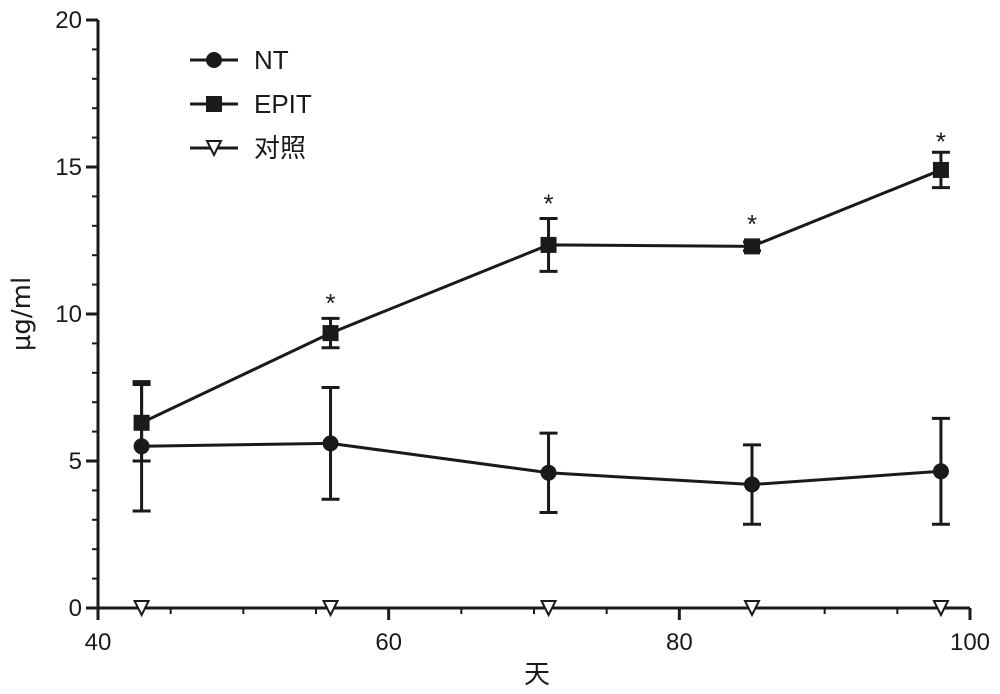 The width and height of the screenshot is (1000, 694). What do you see at coordinates (271, 60) in the screenshot?
I see `legend-label-nt: NT` at bounding box center [271, 60].